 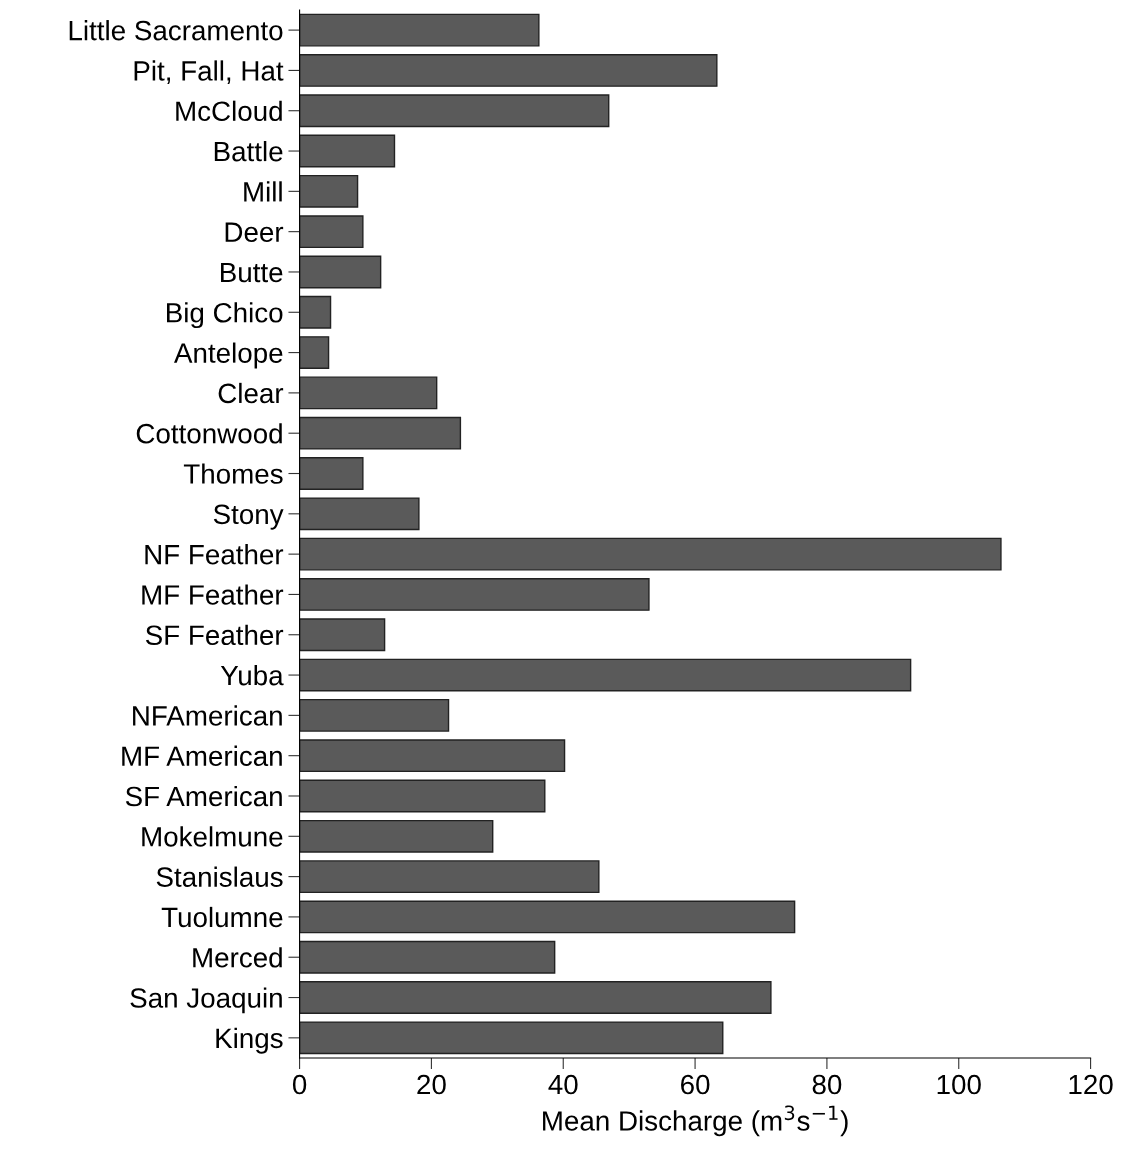 I want to click on y-tick-label: Clear, so click(x=251, y=393).